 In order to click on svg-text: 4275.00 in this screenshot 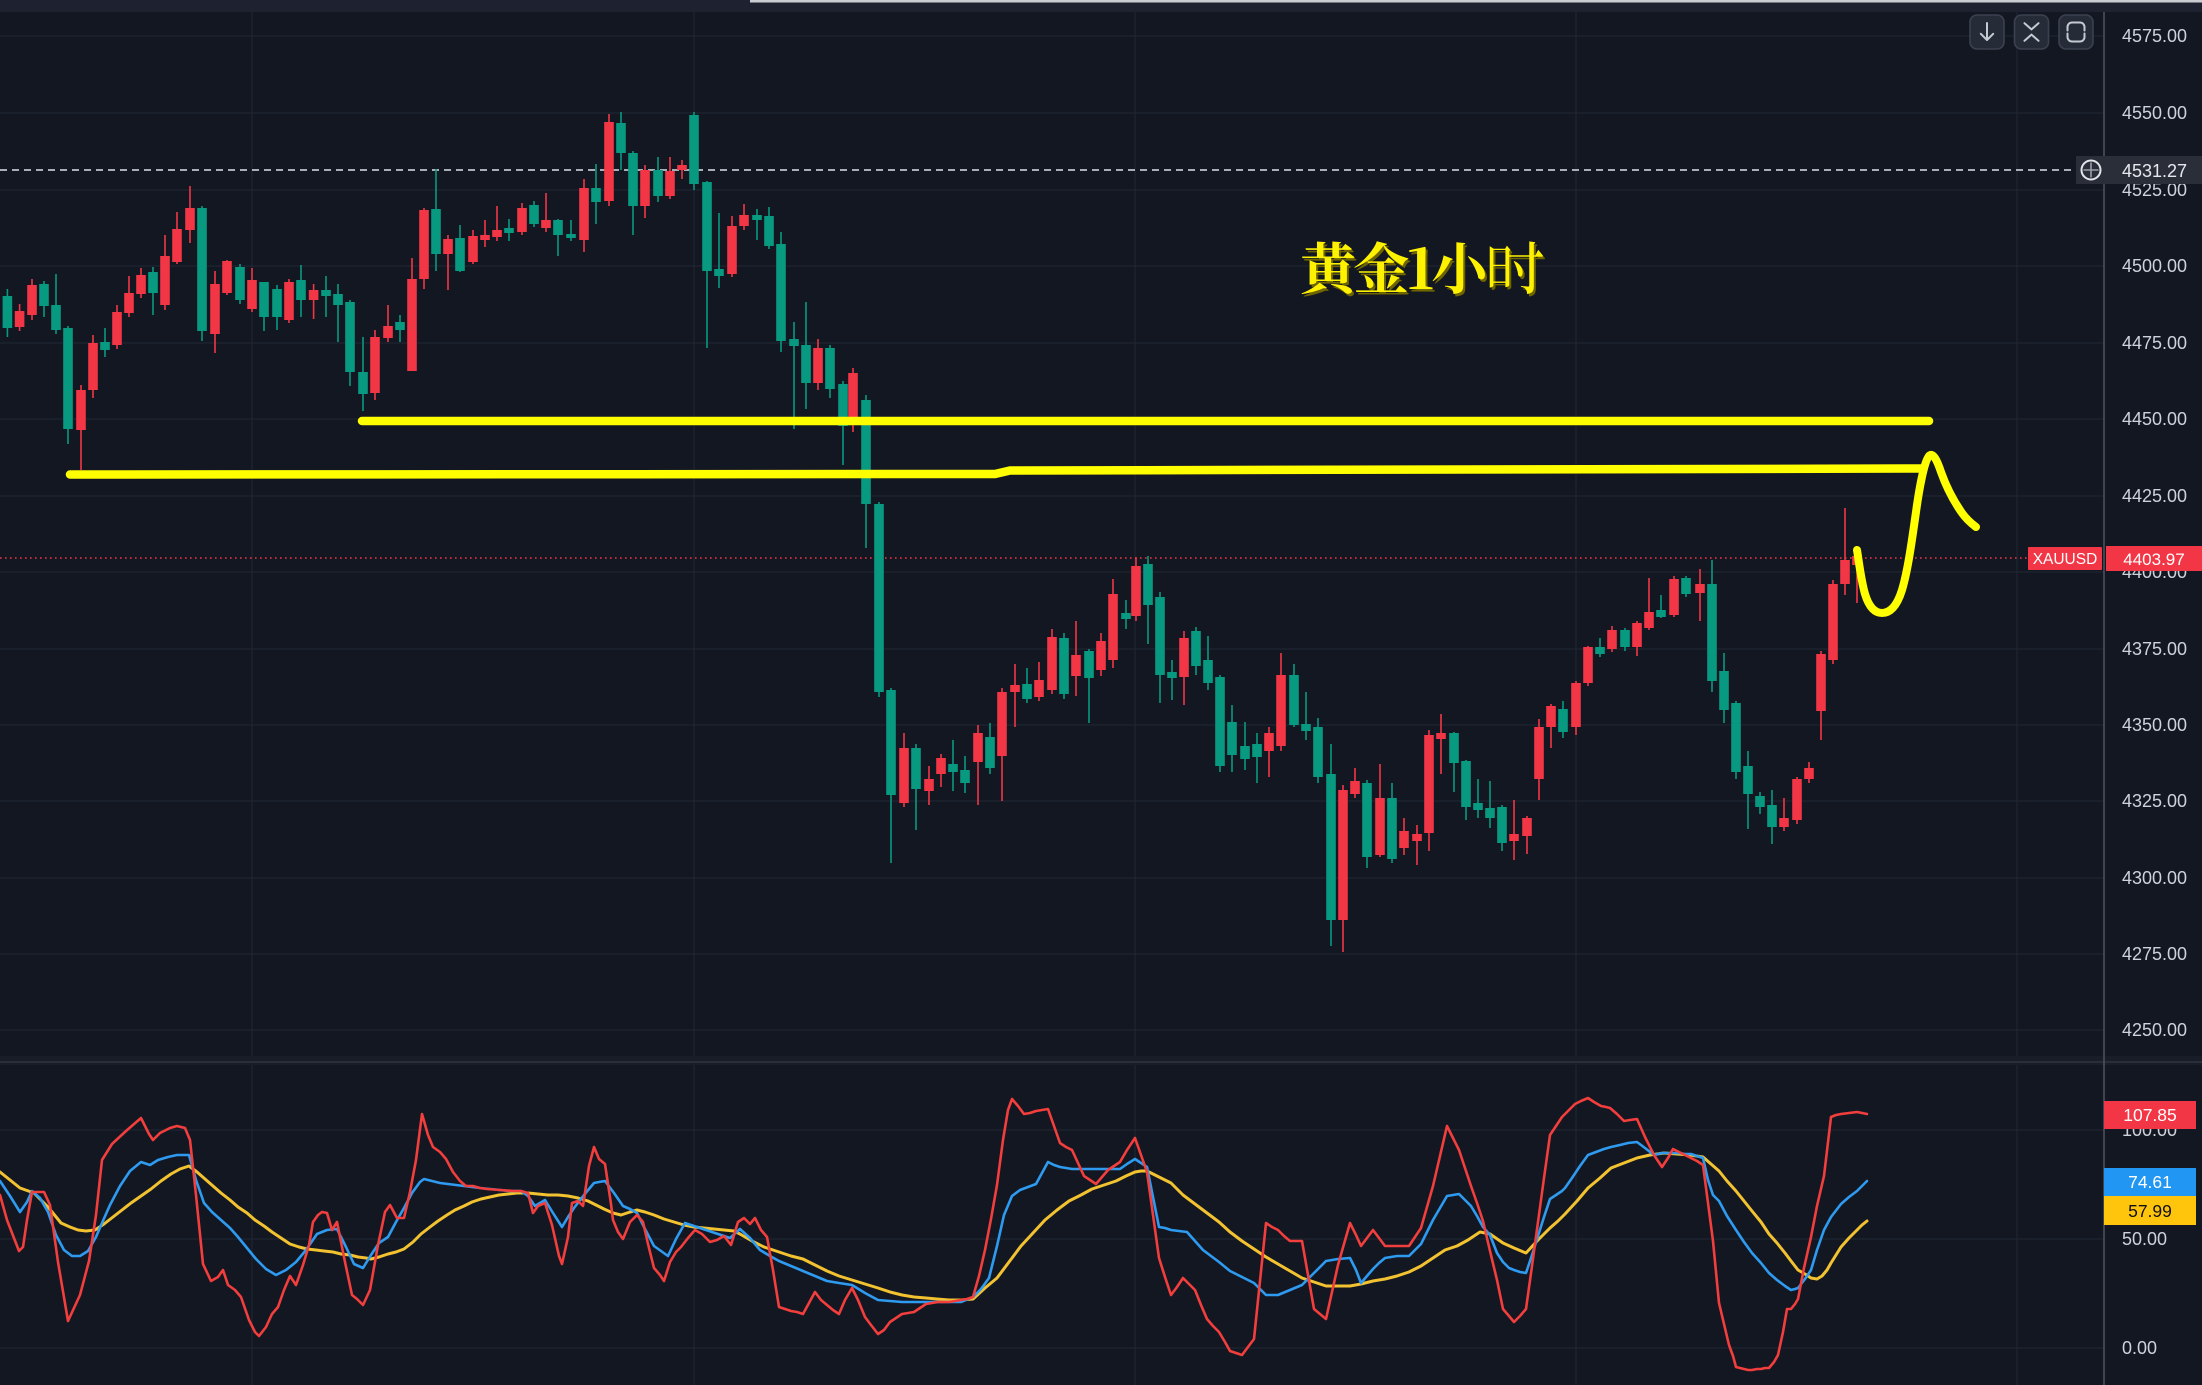, I will do `click(2154, 954)`.